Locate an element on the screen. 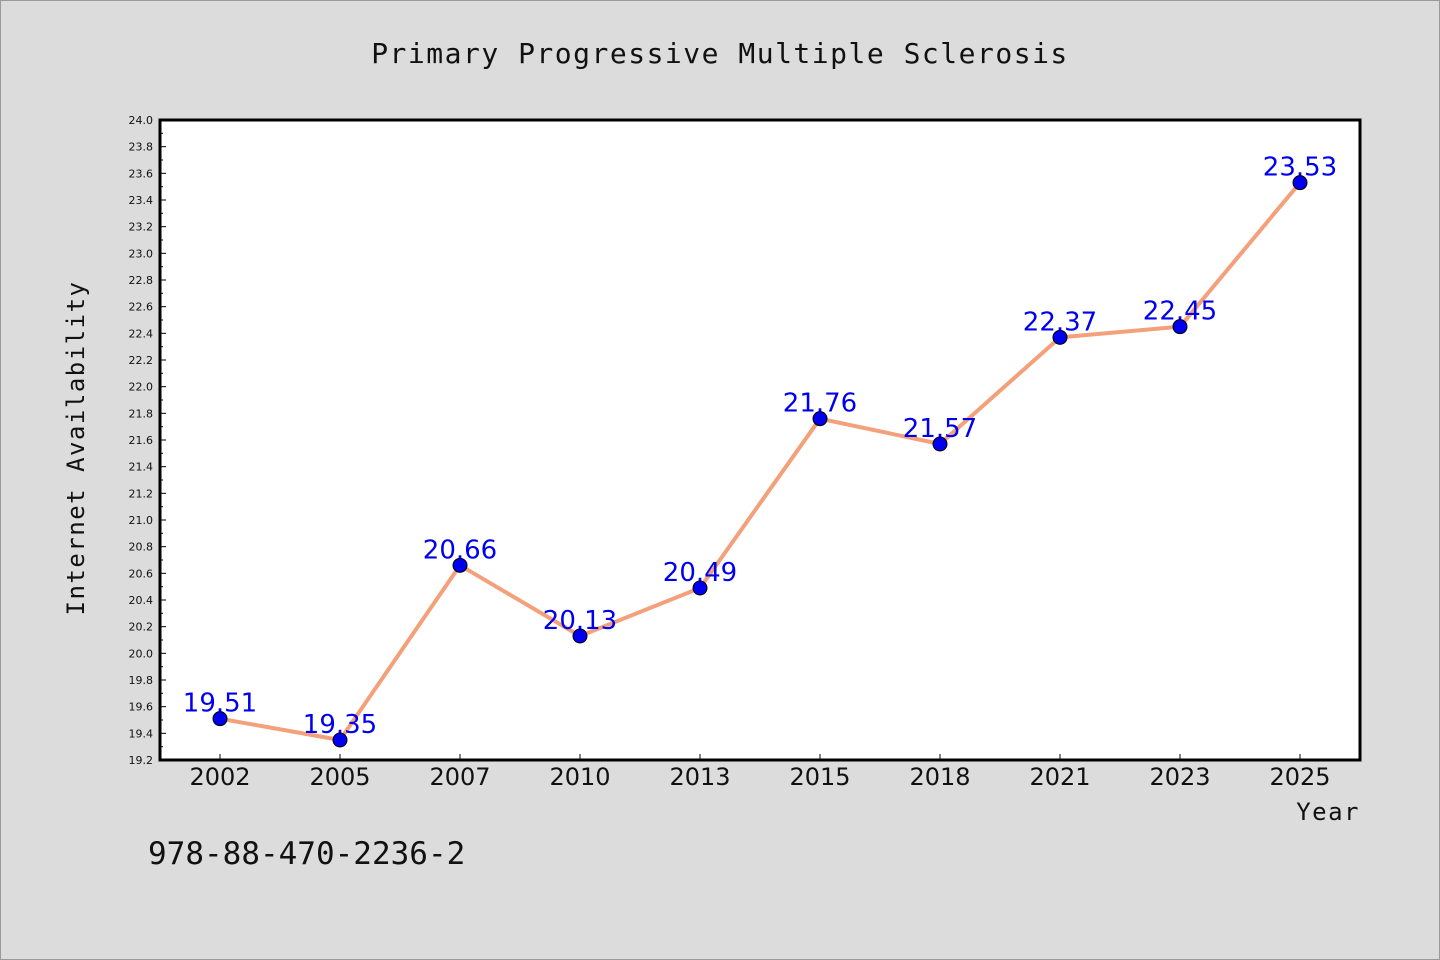 The width and height of the screenshot is (1440, 960). y-tick-label: 20.4 is located at coordinates (141, 600).